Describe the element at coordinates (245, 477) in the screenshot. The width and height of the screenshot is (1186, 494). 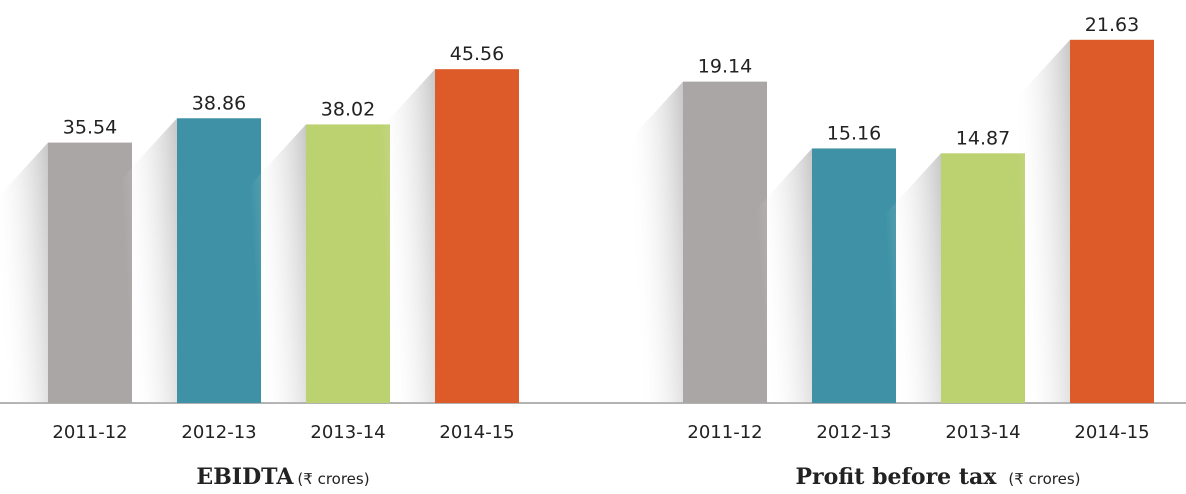
I see `title-main: EBIDTA` at that location.